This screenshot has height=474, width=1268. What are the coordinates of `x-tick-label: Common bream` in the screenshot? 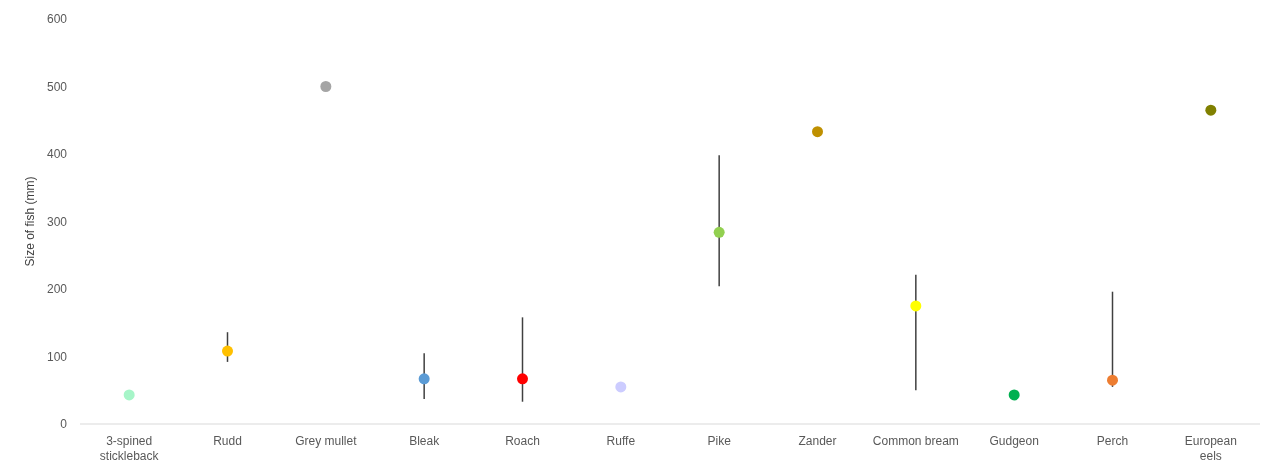 It's located at (915, 441).